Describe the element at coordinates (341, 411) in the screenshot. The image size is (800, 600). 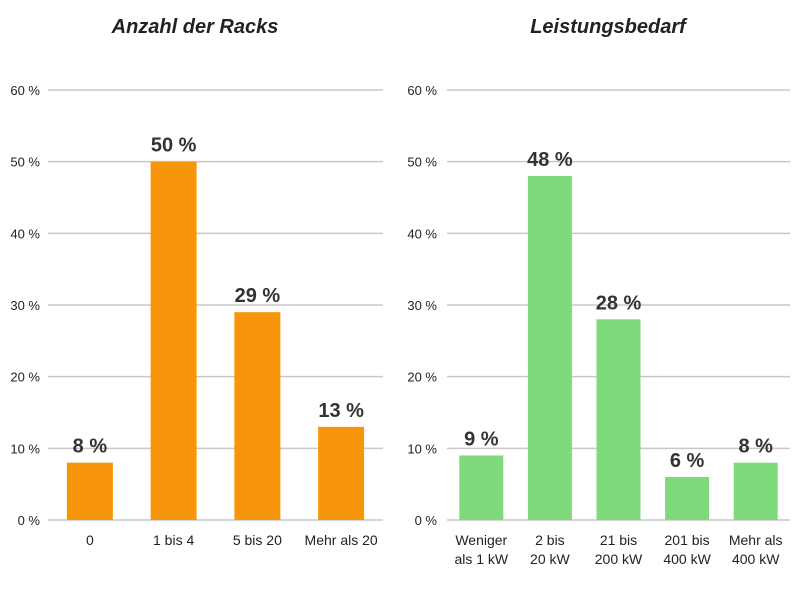
I see `data-label: 13 %` at that location.